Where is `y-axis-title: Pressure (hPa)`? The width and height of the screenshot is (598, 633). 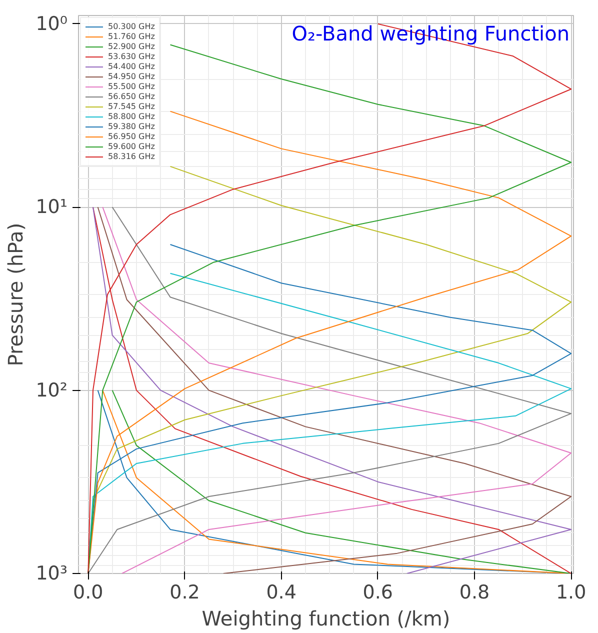 y-axis-title: Pressure (hPa) is located at coordinates (16, 294).